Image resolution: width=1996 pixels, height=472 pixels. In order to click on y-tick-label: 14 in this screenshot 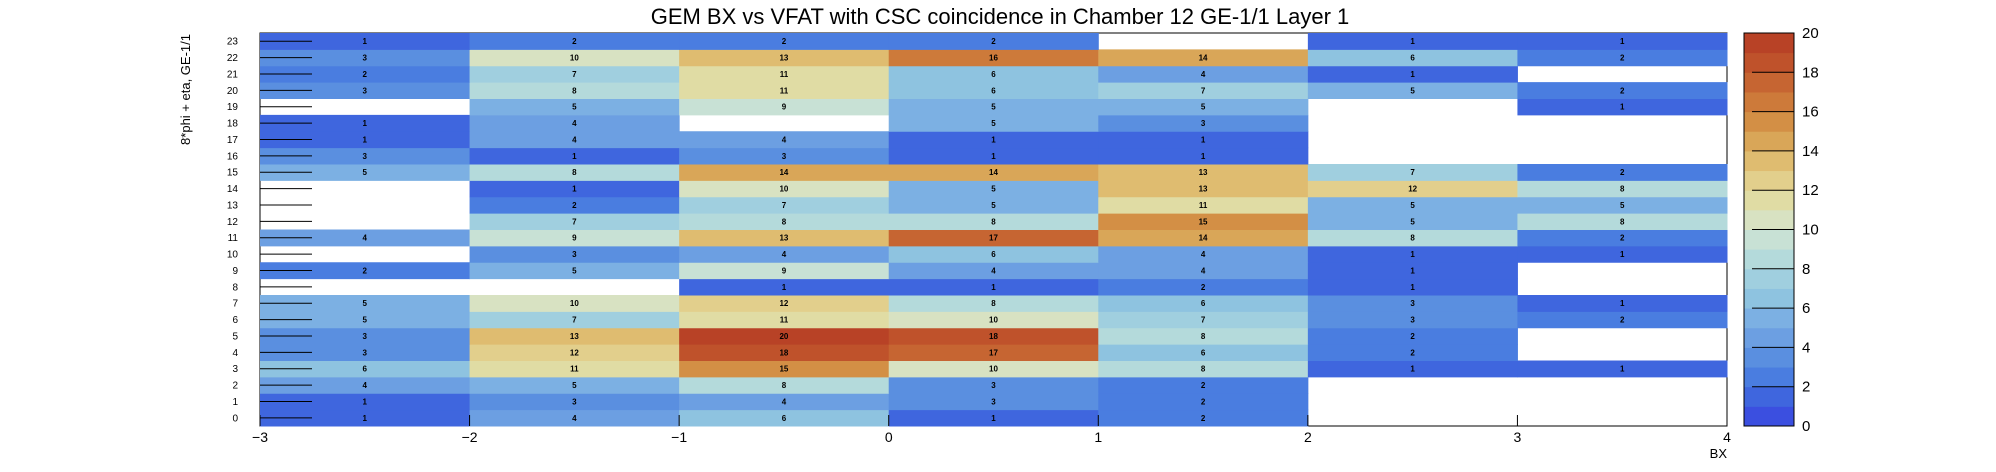, I will do `click(233, 189)`.